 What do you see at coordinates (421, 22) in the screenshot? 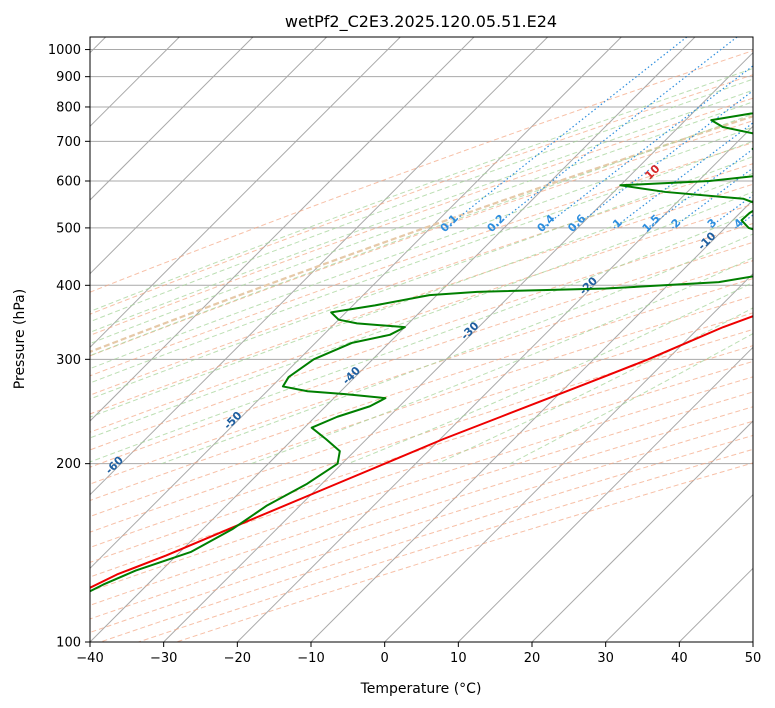
I see `chart-title: wetPf2_C2E3.2025.120.05.51.E24` at bounding box center [421, 22].